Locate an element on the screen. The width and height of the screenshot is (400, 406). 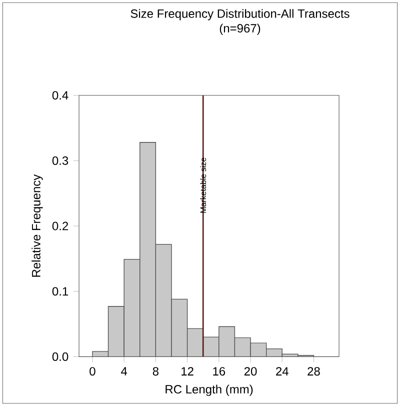
x-tick-label: 20 is located at coordinates (250, 371).